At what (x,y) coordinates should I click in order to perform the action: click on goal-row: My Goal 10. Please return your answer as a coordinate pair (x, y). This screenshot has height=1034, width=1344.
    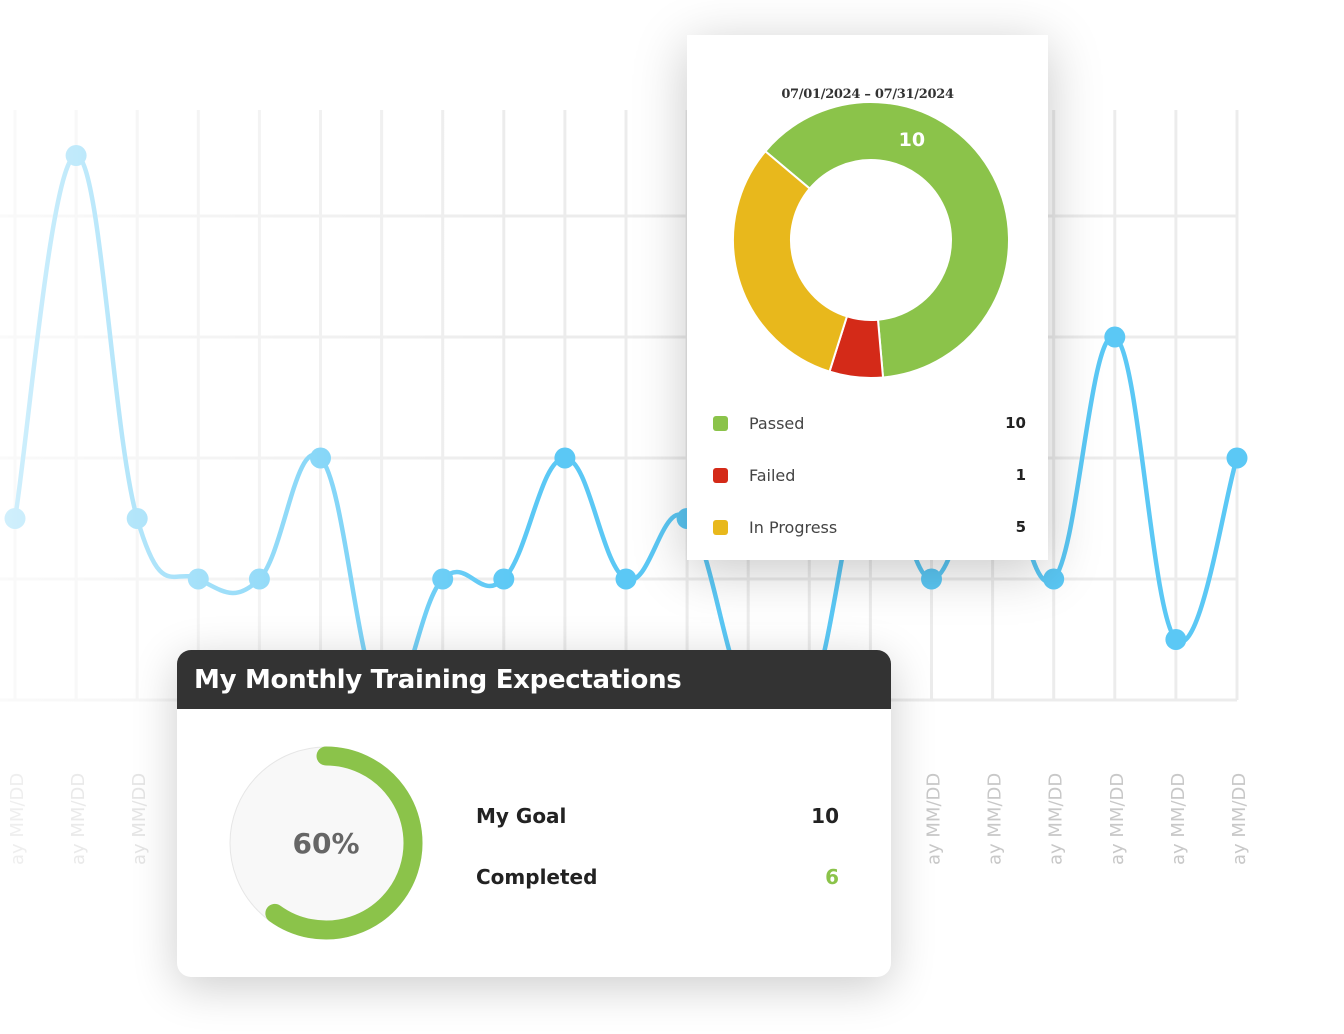
    Looking at the image, I should click on (657, 816).